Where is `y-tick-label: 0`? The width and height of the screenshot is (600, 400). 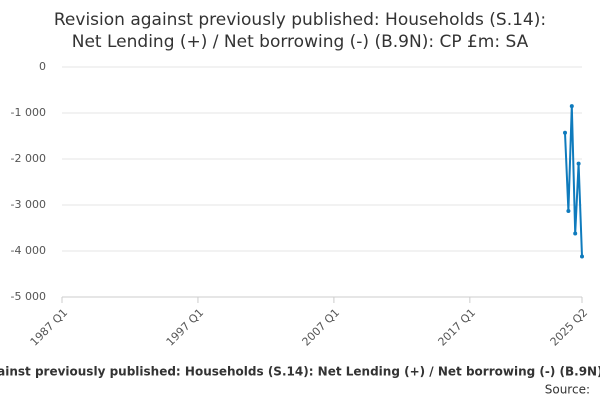 y-tick-label: 0 is located at coordinates (42, 66).